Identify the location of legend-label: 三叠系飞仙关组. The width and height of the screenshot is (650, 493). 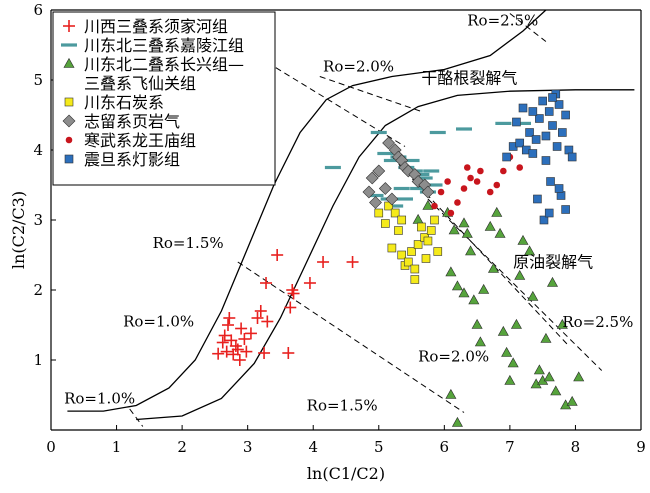
(140, 83).